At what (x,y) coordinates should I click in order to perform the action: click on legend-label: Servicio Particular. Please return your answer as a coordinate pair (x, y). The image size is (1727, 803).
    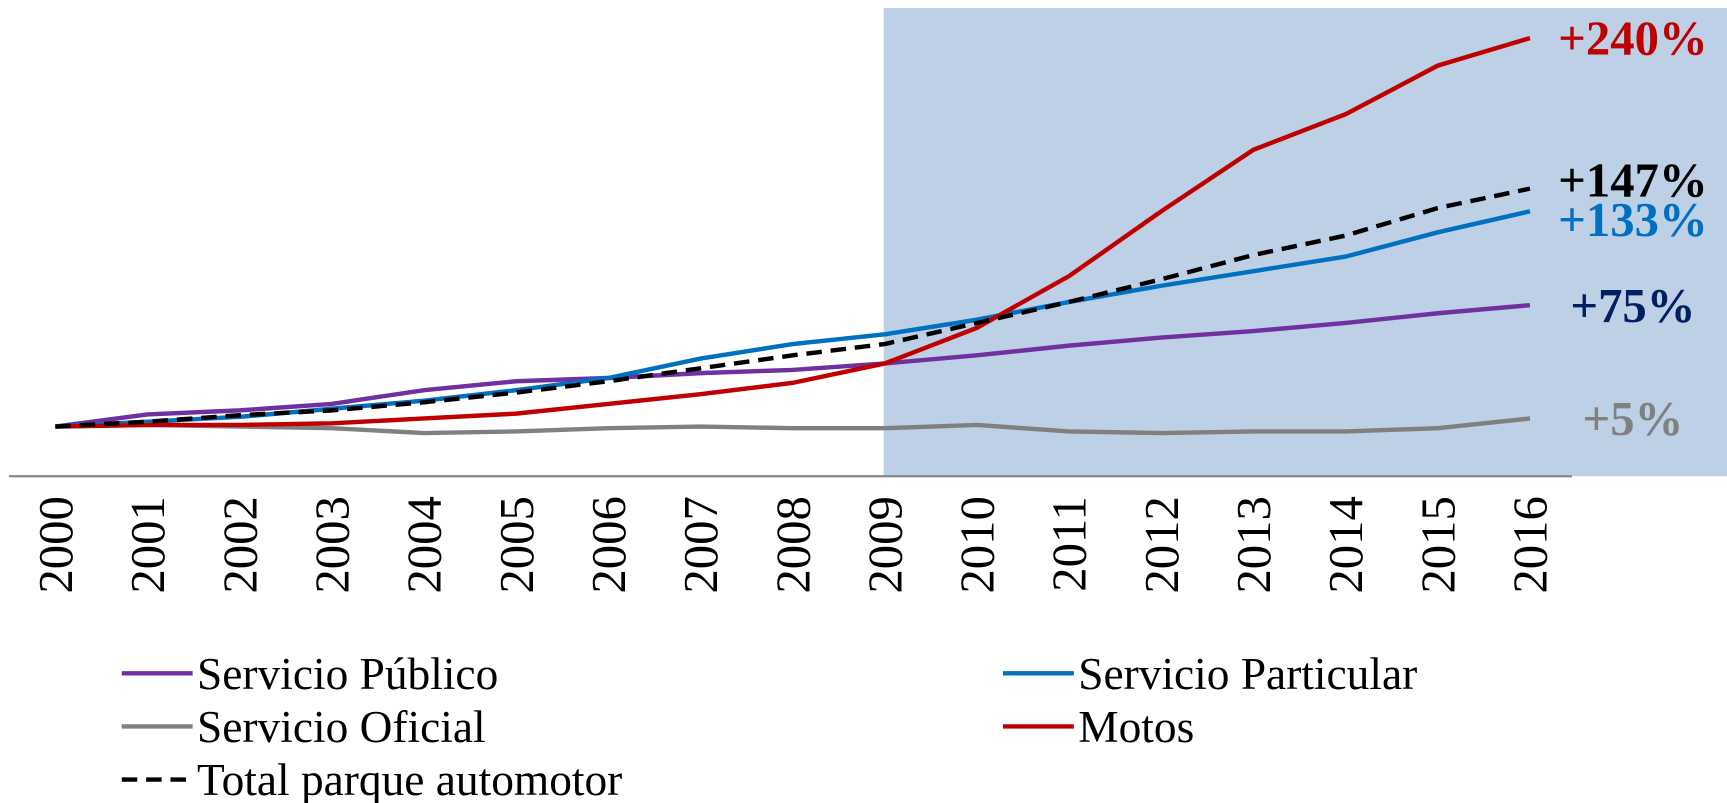
    Looking at the image, I should click on (1247, 674).